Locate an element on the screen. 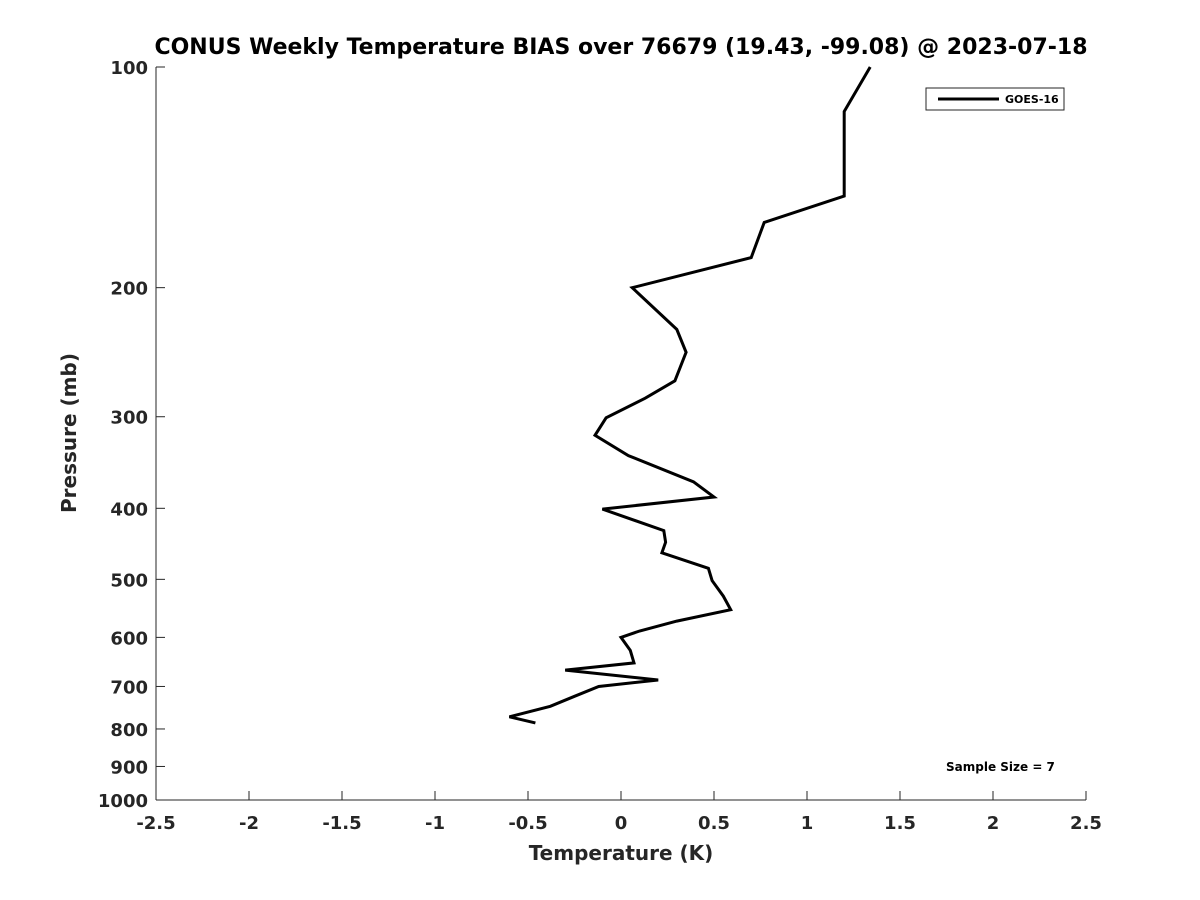 The width and height of the screenshot is (1200, 900). x-tick-label: 0.5 is located at coordinates (714, 823).